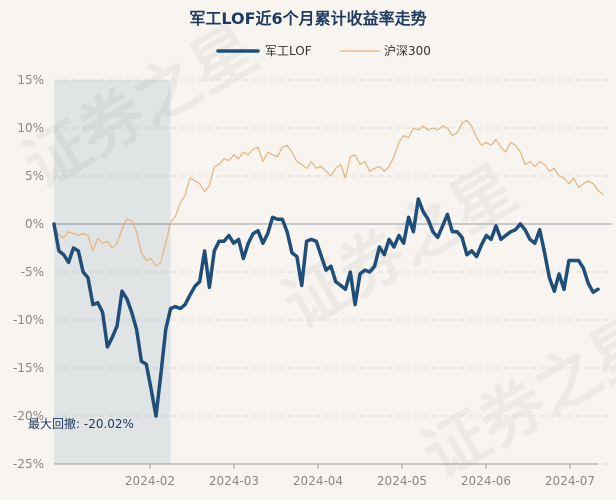 The width and height of the screenshot is (616, 500). Describe the element at coordinates (318, 481) in the screenshot. I see `x-tick-label: 2024-04` at that location.